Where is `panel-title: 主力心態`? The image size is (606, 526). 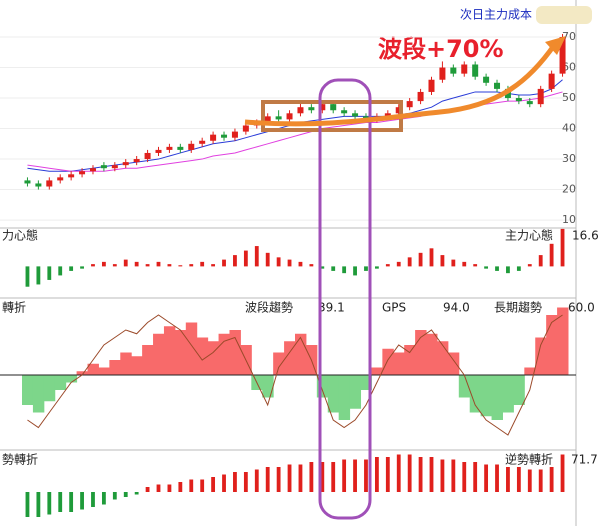 panel-title: 主力心態 is located at coordinates (529, 235).